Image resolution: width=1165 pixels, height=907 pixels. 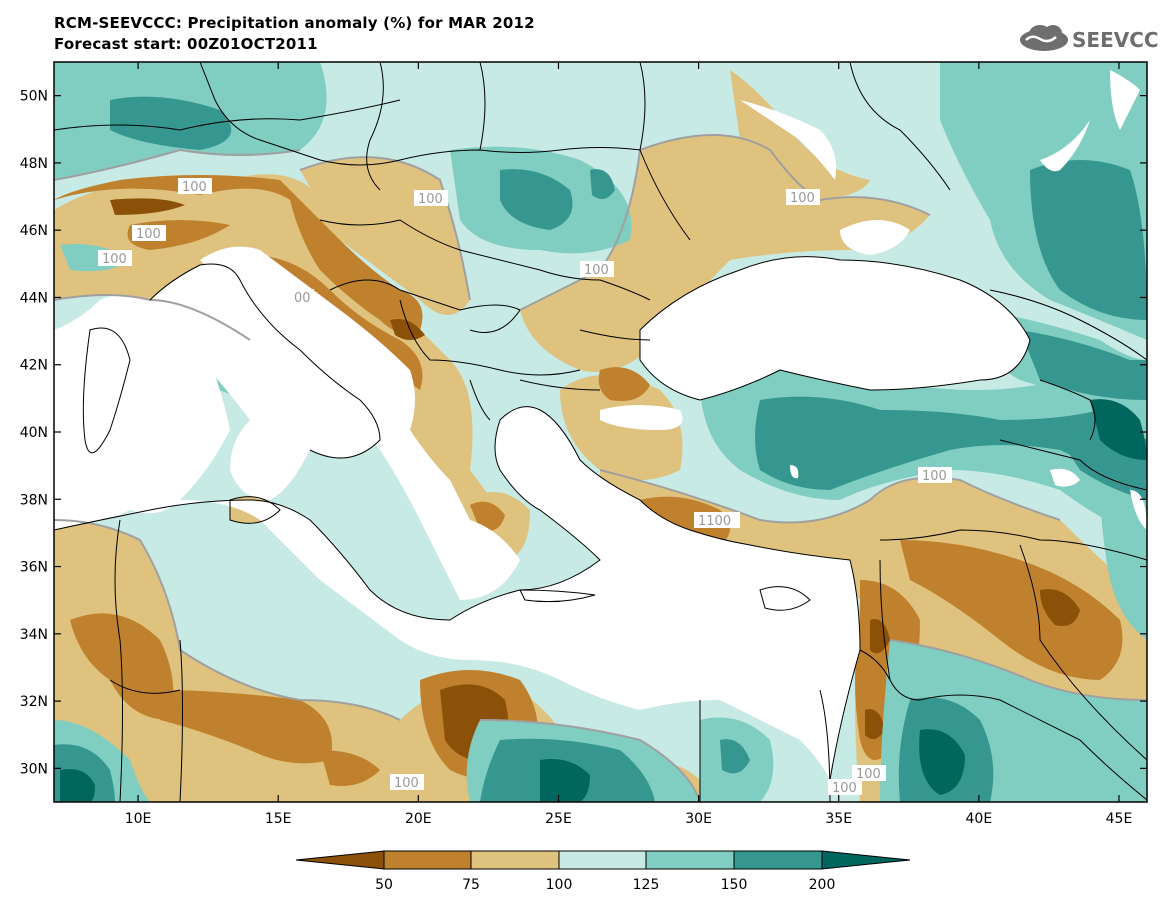 I want to click on colorbar: 50 75 100 125 150 200, so click(x=603, y=871).